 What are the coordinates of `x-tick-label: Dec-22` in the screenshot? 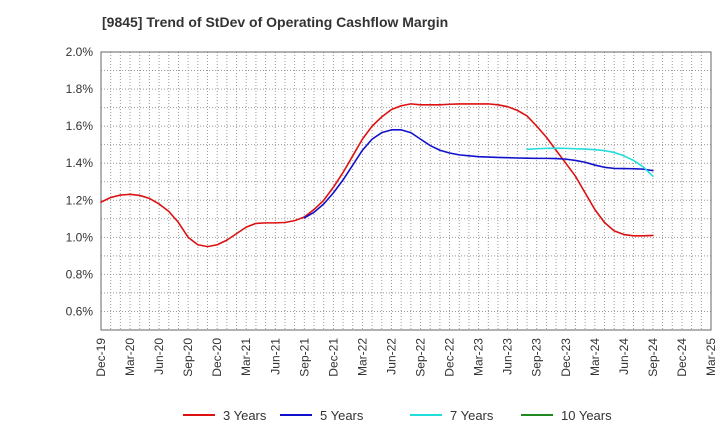 It's located at (450, 357).